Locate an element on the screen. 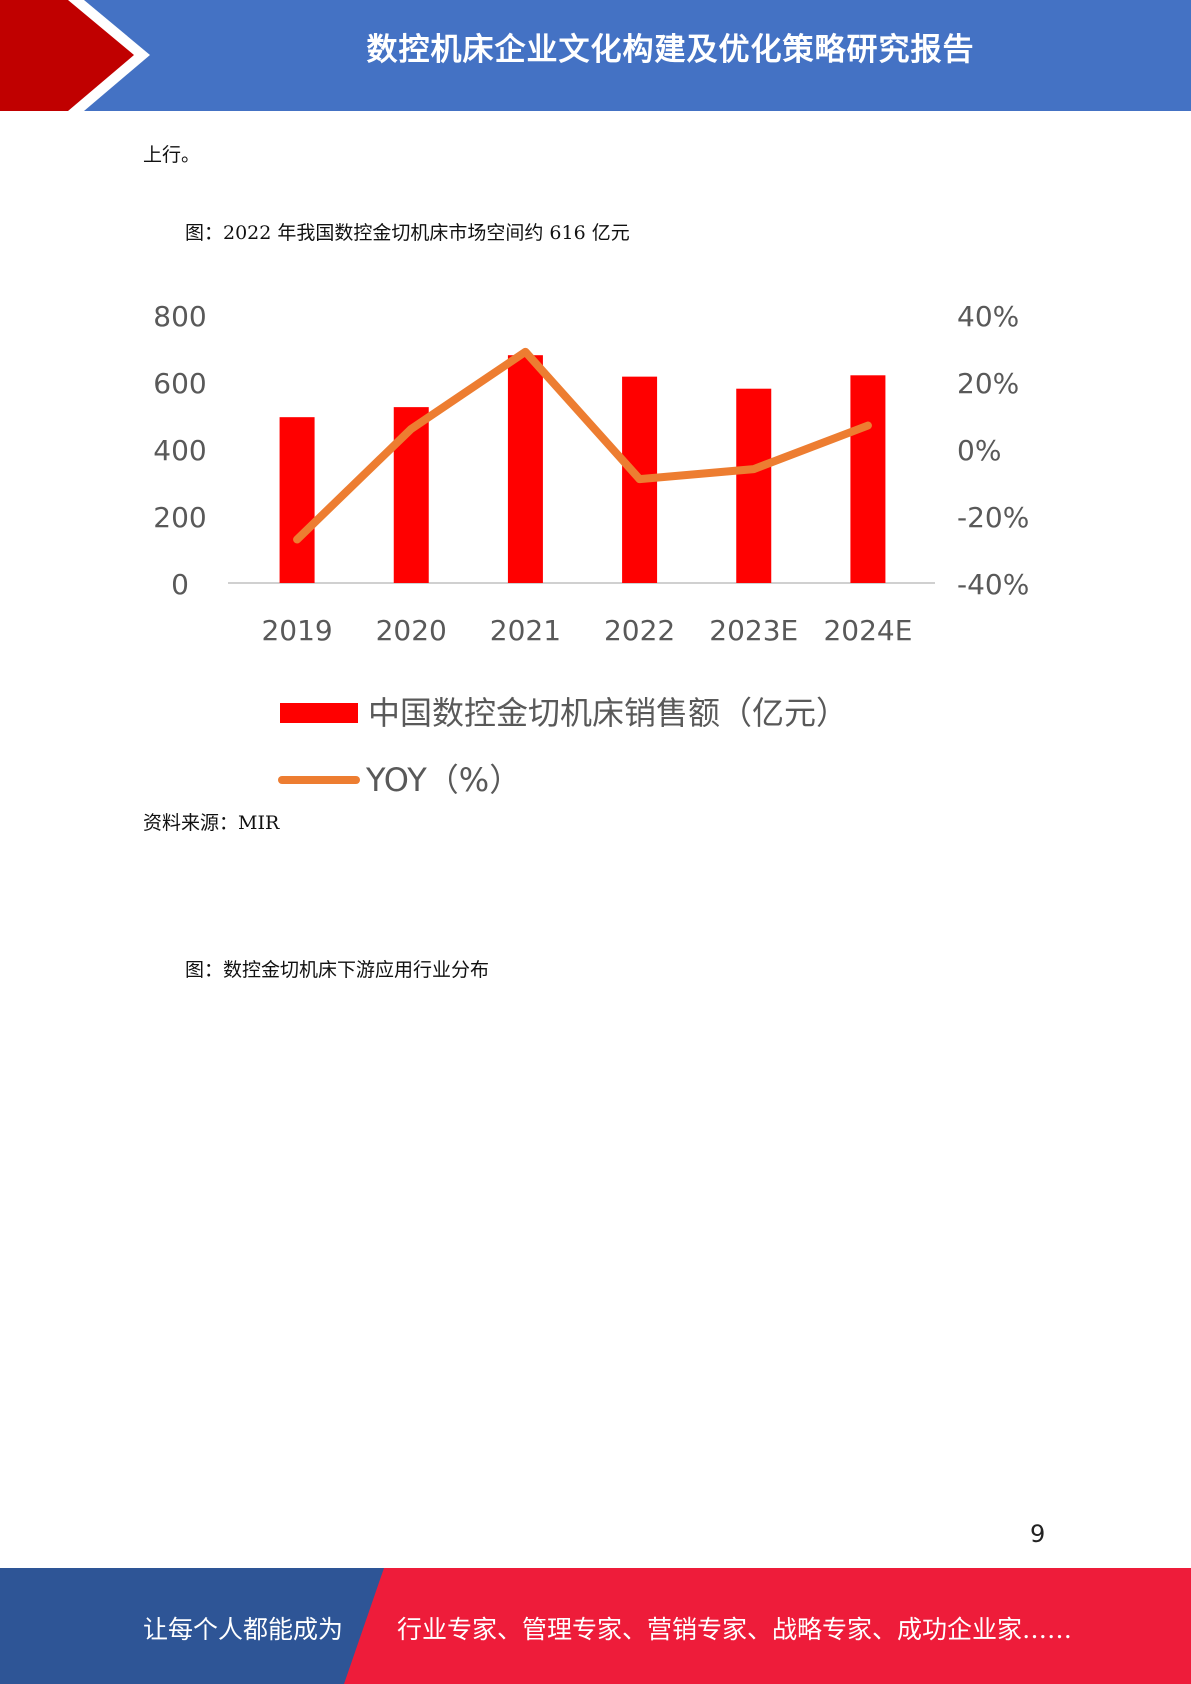 Image resolution: width=1191 pixels, height=1684 pixels. right-tick-label: -40% is located at coordinates (993, 584).